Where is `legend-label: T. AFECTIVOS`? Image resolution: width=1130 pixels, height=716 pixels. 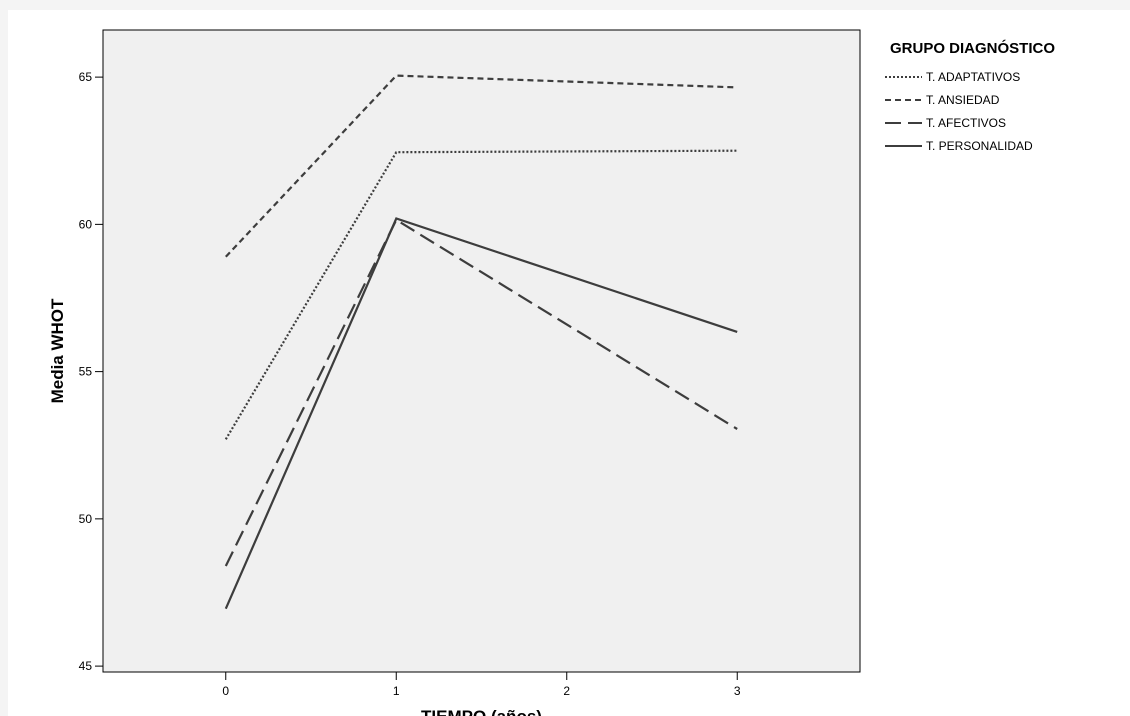 legend-label: T. AFECTIVOS is located at coordinates (966, 123).